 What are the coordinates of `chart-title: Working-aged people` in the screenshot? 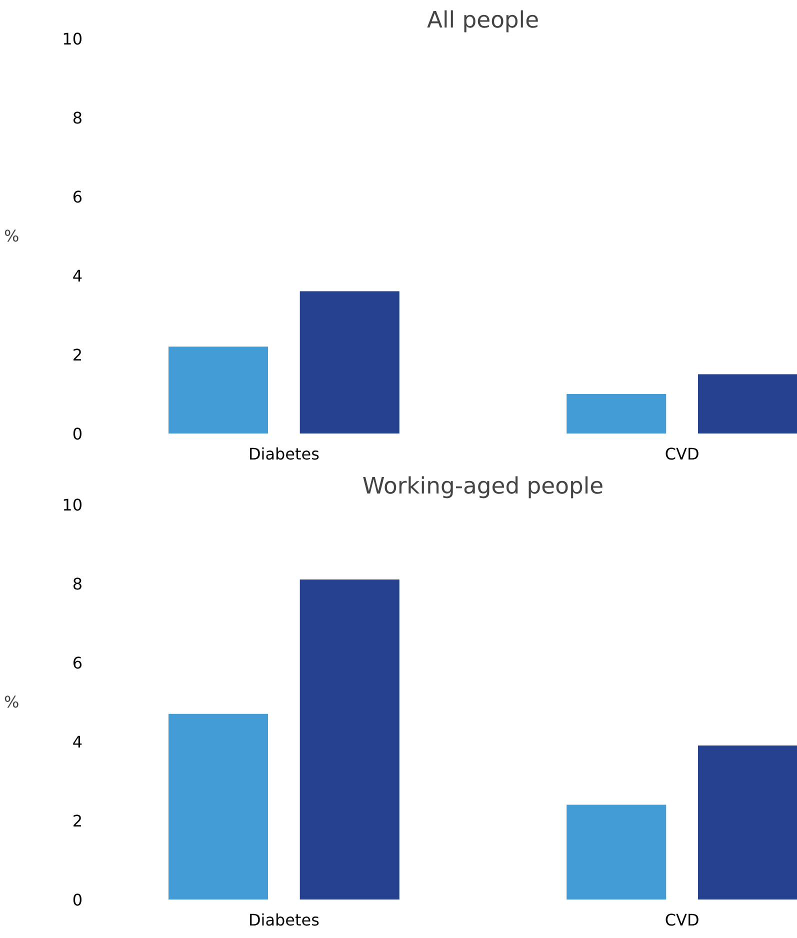 It's located at (483, 487).